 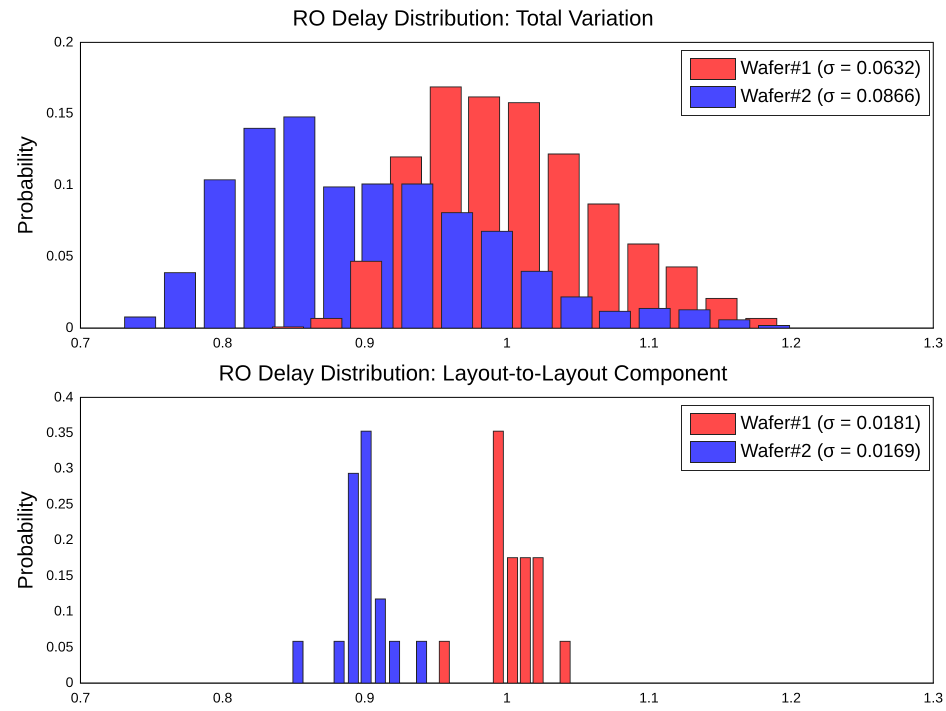 What do you see at coordinates (830, 452) in the screenshot?
I see `legend-label: Wafer#2 (σ = 0.0169)` at bounding box center [830, 452].